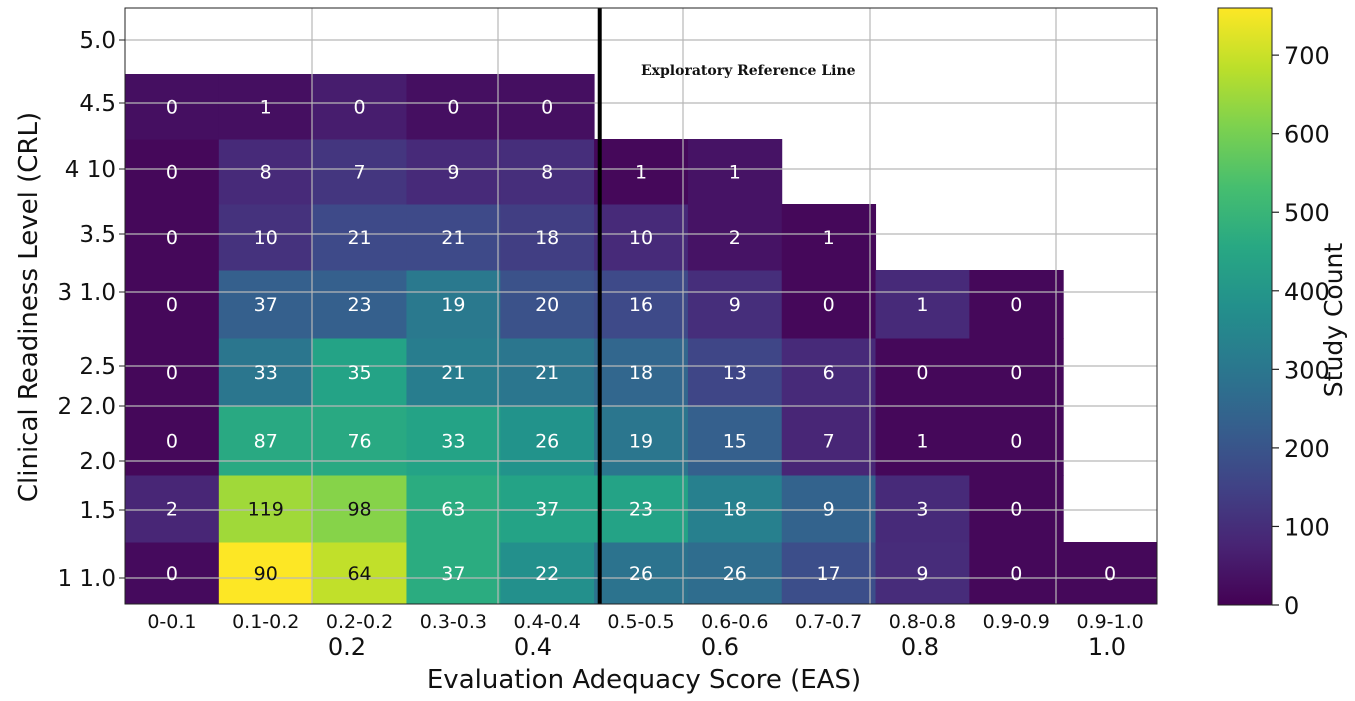 This screenshot has height=701, width=1355. Describe the element at coordinates (748, 71) in the screenshot. I see `reference-line-label: Exploratory Reference Line` at that location.